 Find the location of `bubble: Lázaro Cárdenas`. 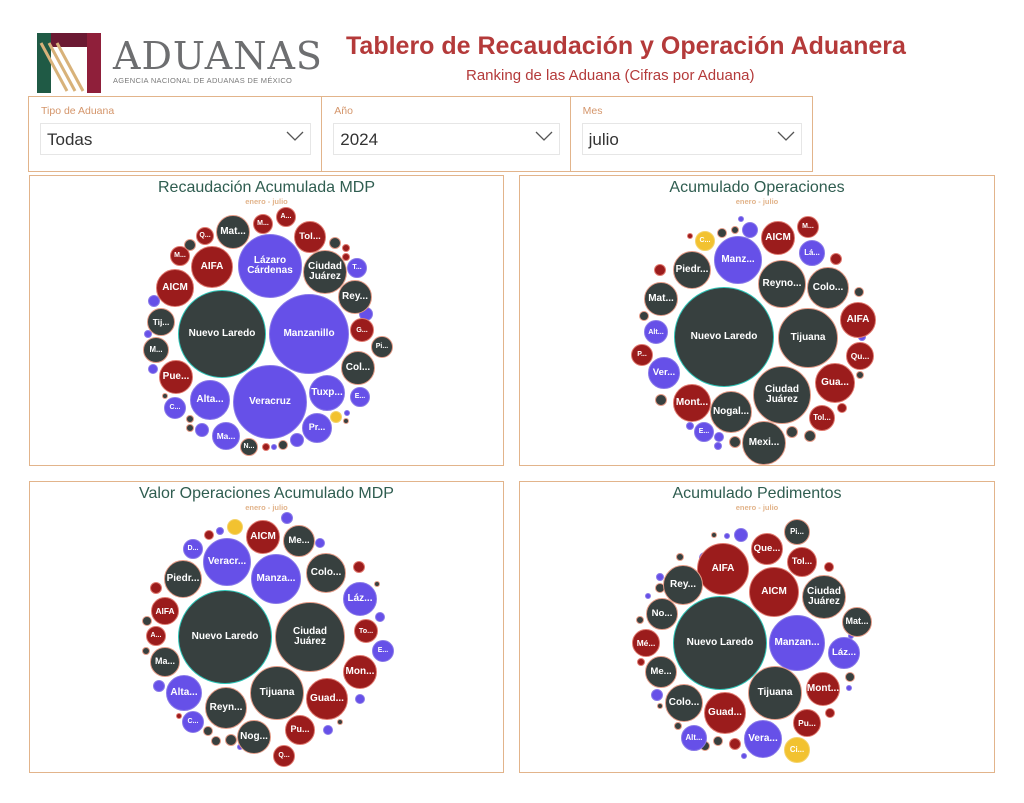

bubble: Lázaro Cárdenas is located at coordinates (270, 266).